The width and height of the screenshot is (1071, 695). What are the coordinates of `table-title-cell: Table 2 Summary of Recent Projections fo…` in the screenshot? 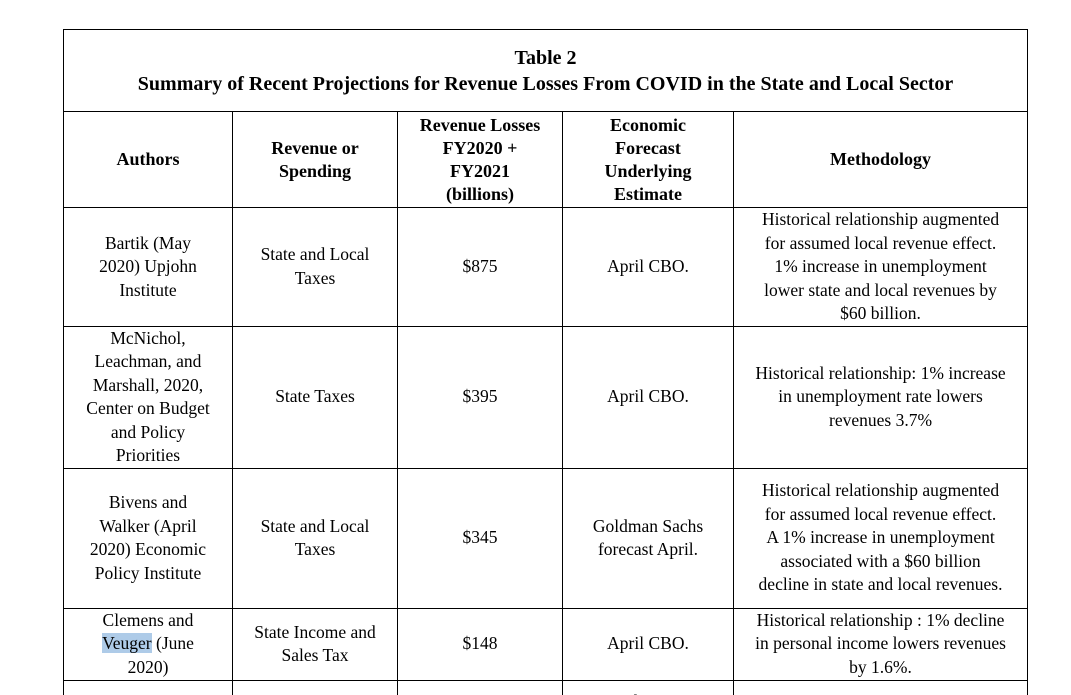 It's located at (545, 70).